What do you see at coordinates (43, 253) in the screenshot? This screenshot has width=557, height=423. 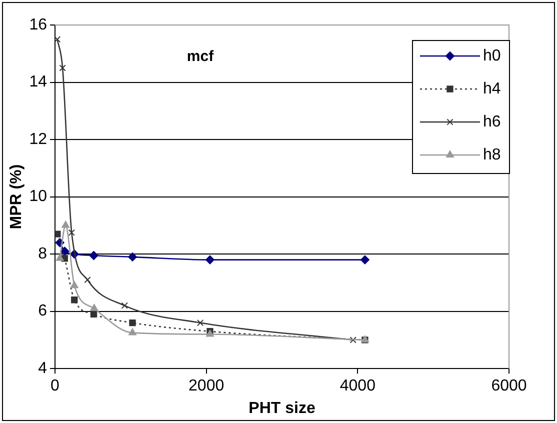 I see `y-tick-label: 8` at bounding box center [43, 253].